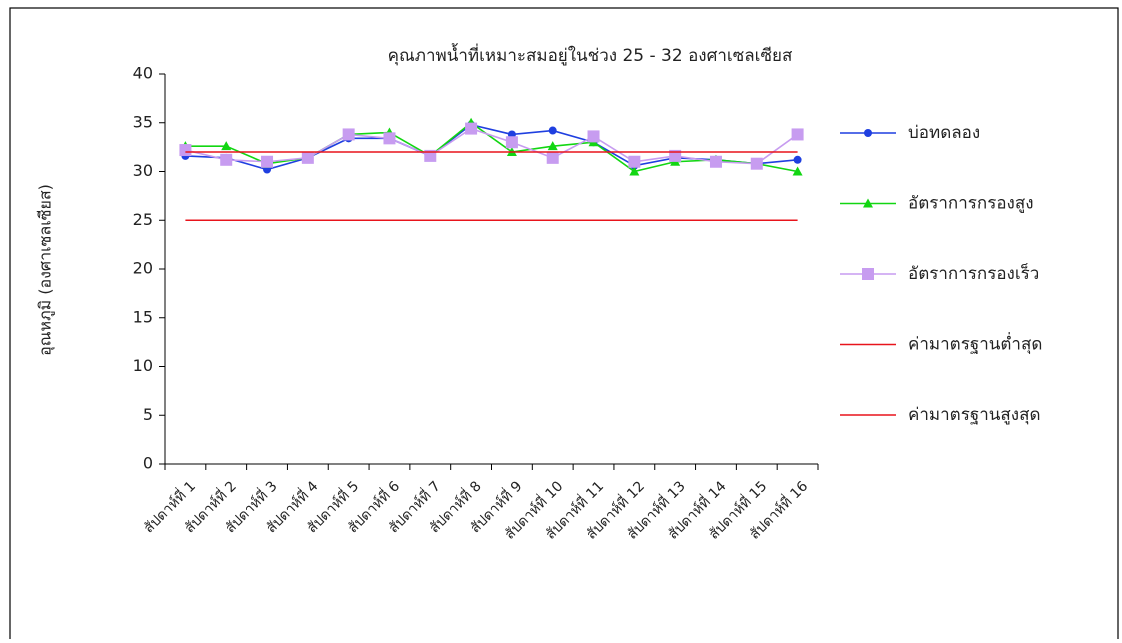 The height and width of the screenshot is (643, 1122). What do you see at coordinates (143, 268) in the screenshot?
I see `y-tick-label: 20` at bounding box center [143, 268].